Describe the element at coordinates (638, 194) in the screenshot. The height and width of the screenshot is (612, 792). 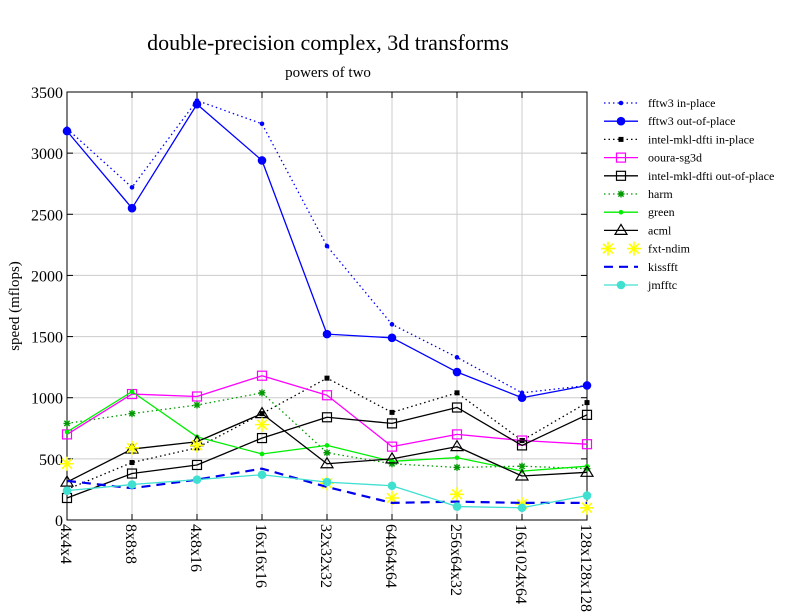
I see `legend-entry: harm` at that location.